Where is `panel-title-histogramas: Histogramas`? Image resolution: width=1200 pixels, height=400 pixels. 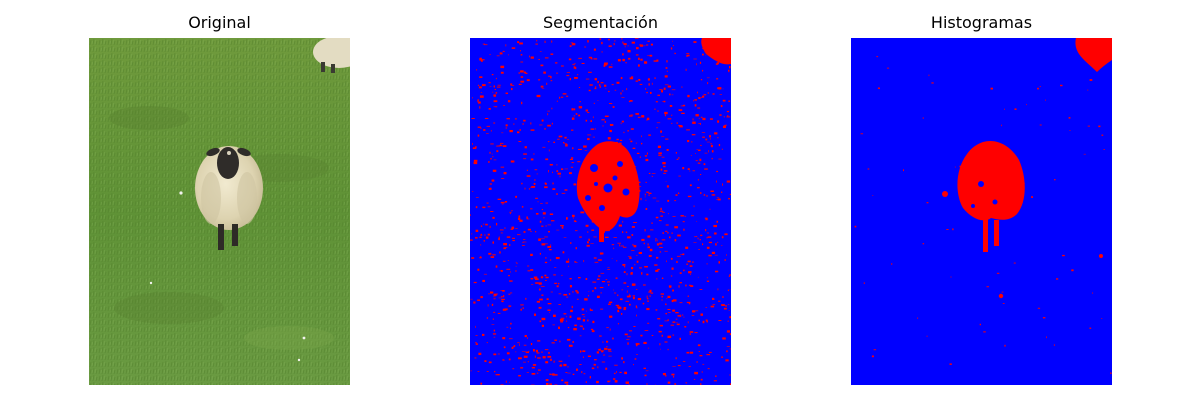
panel-title-histogramas: Histogramas is located at coordinates (981, 22).